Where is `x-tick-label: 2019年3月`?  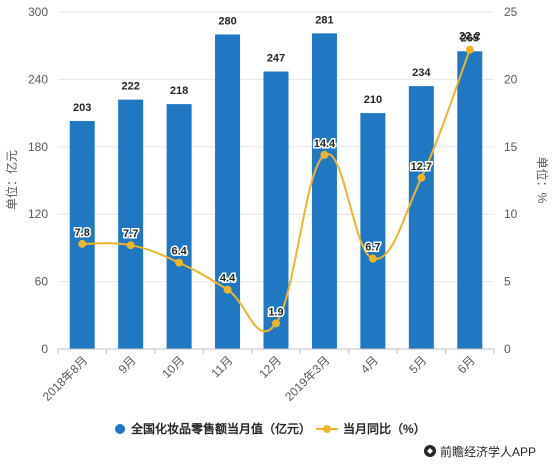
x-tick-label: 2019年3月 is located at coordinates (307, 378).